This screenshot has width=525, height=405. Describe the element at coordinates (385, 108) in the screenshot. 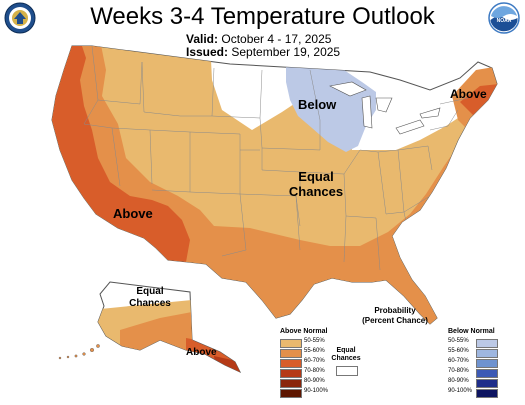

I see `great-lakes` at that location.